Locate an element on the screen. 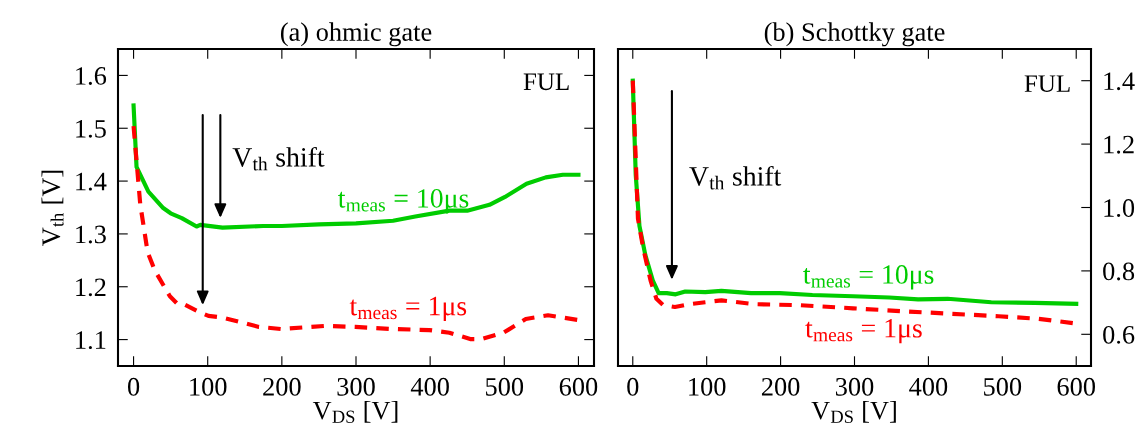 The image size is (1148, 445). y2-tick-label: 1.4 is located at coordinates (1119, 81).